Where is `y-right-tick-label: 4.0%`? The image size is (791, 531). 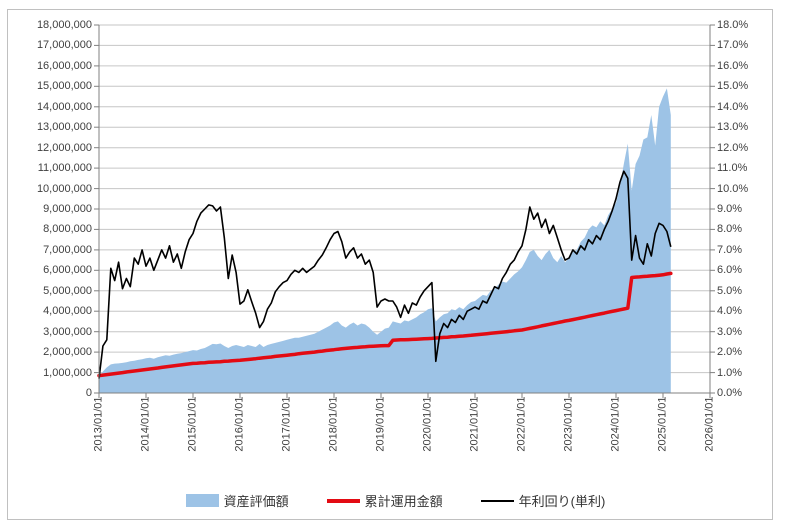
y-right-tick-label: 4.0% is located at coordinates (730, 311).